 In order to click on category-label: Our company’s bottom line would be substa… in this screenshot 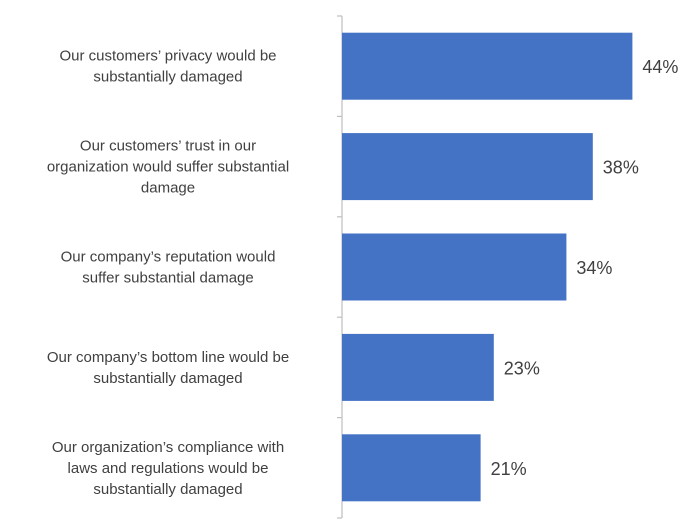, I will do `click(168, 368)`.